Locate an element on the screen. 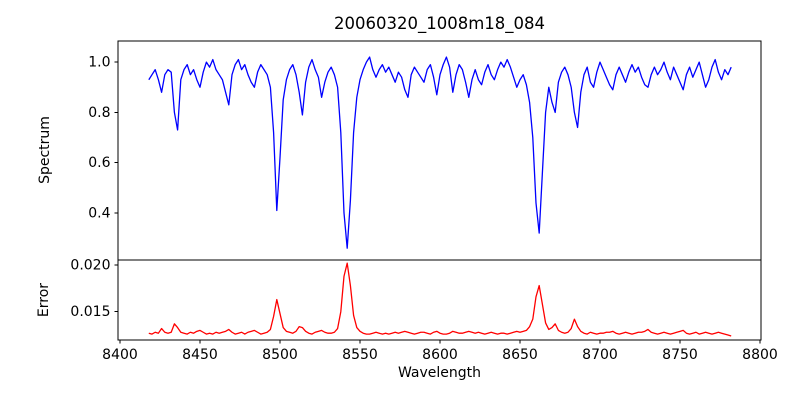 Image resolution: width=800 pixels, height=404 pixels. spectrum-y-tick-label: 0.8 is located at coordinates (99, 113).